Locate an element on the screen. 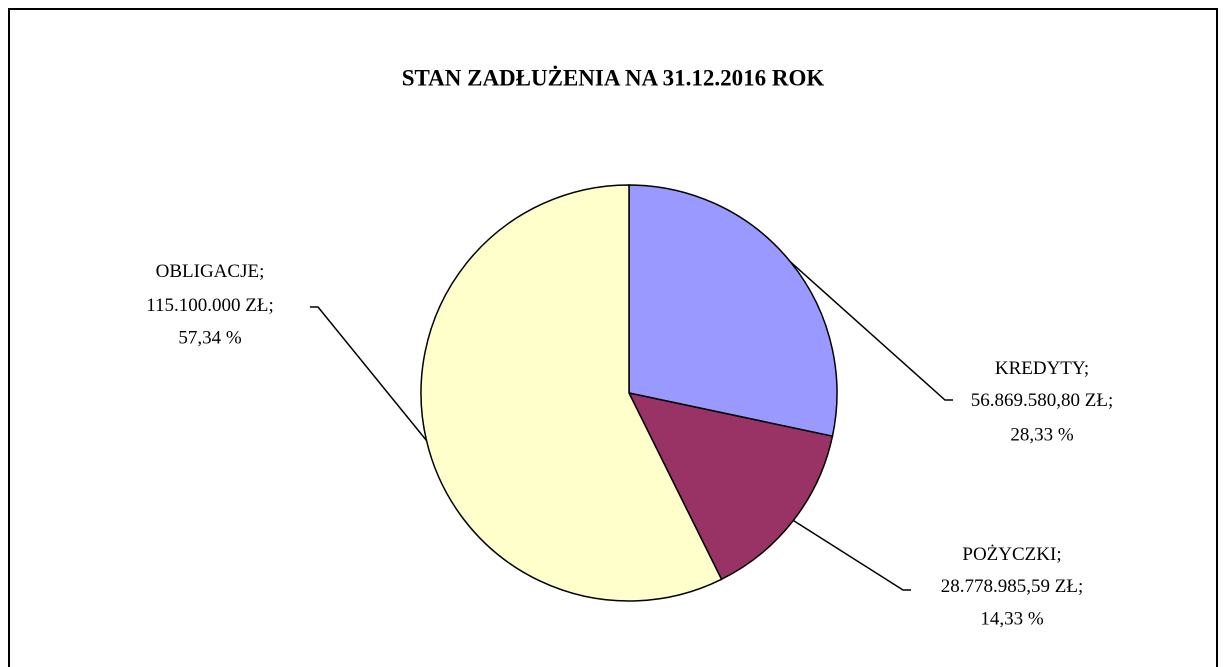 This screenshot has width=1226, height=667. data-label: KREDYTY; is located at coordinates (1042, 368).